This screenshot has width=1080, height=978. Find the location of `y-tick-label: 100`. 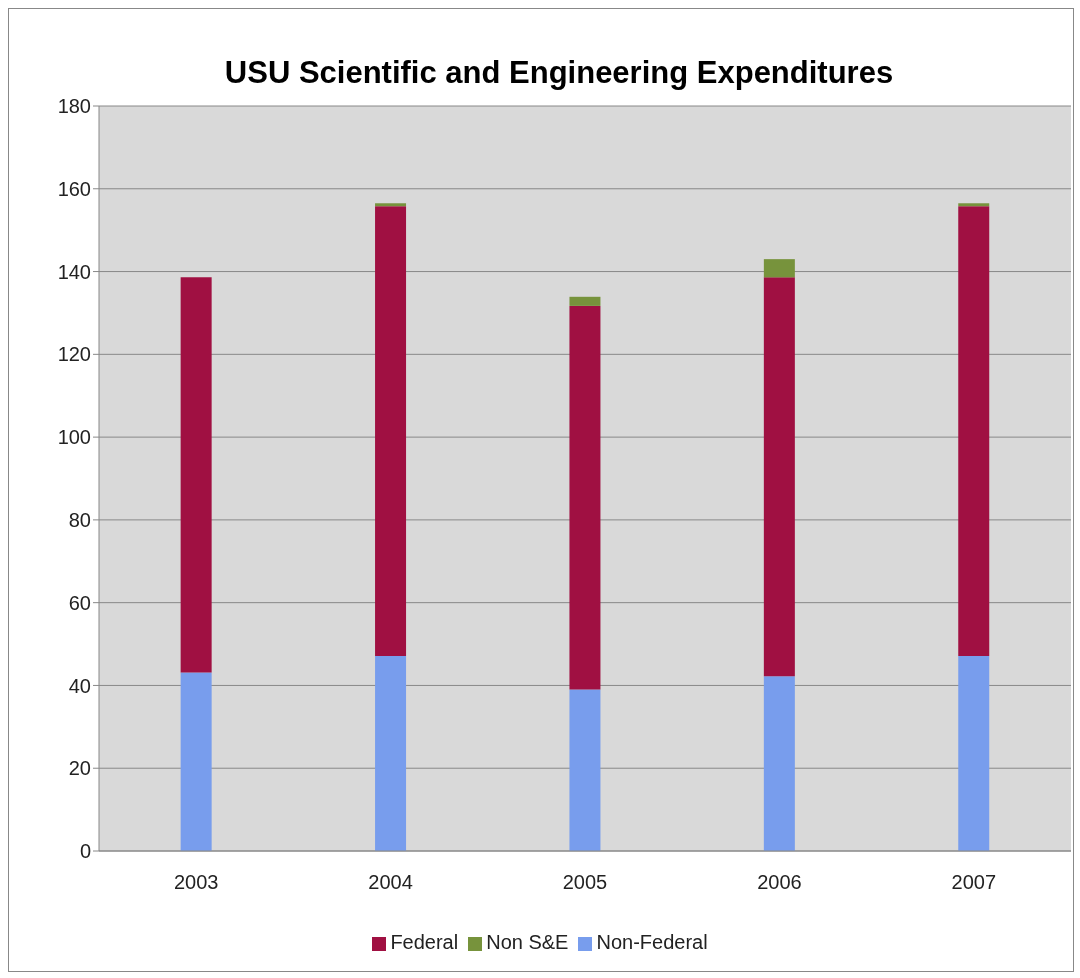

y-tick-label: 100 is located at coordinates (74, 437).